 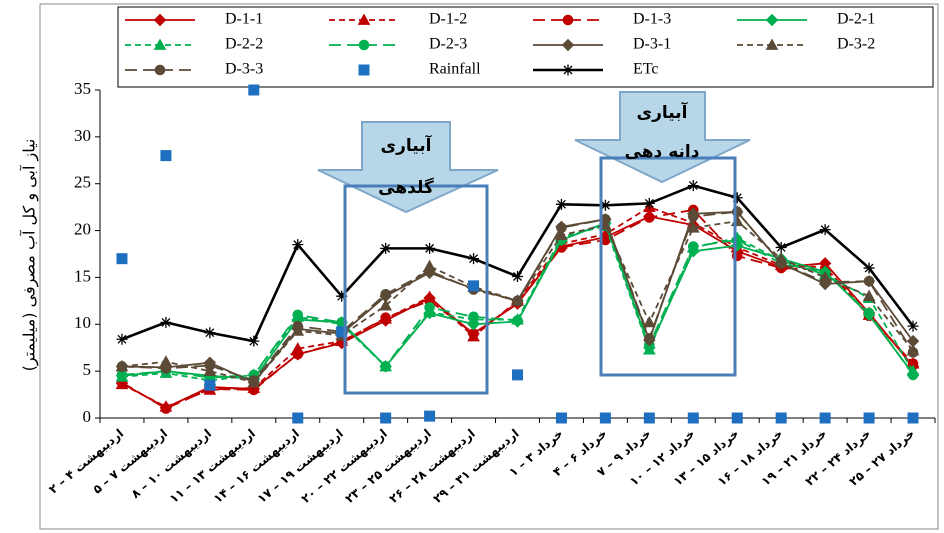 I want to click on legend-label: D-3-2, so click(x=856, y=44).